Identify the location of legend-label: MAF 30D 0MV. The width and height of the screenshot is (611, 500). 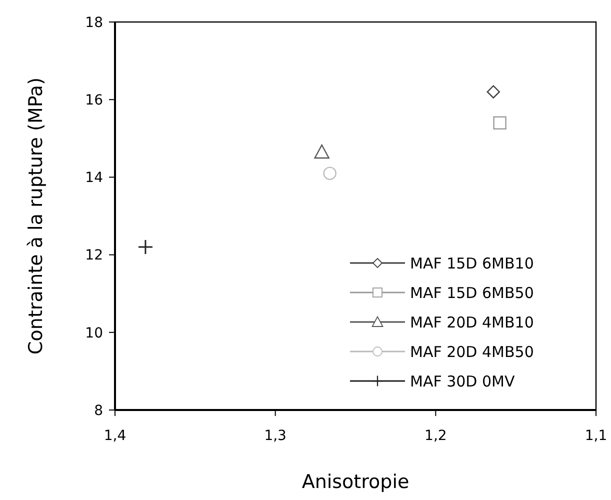
(463, 381).